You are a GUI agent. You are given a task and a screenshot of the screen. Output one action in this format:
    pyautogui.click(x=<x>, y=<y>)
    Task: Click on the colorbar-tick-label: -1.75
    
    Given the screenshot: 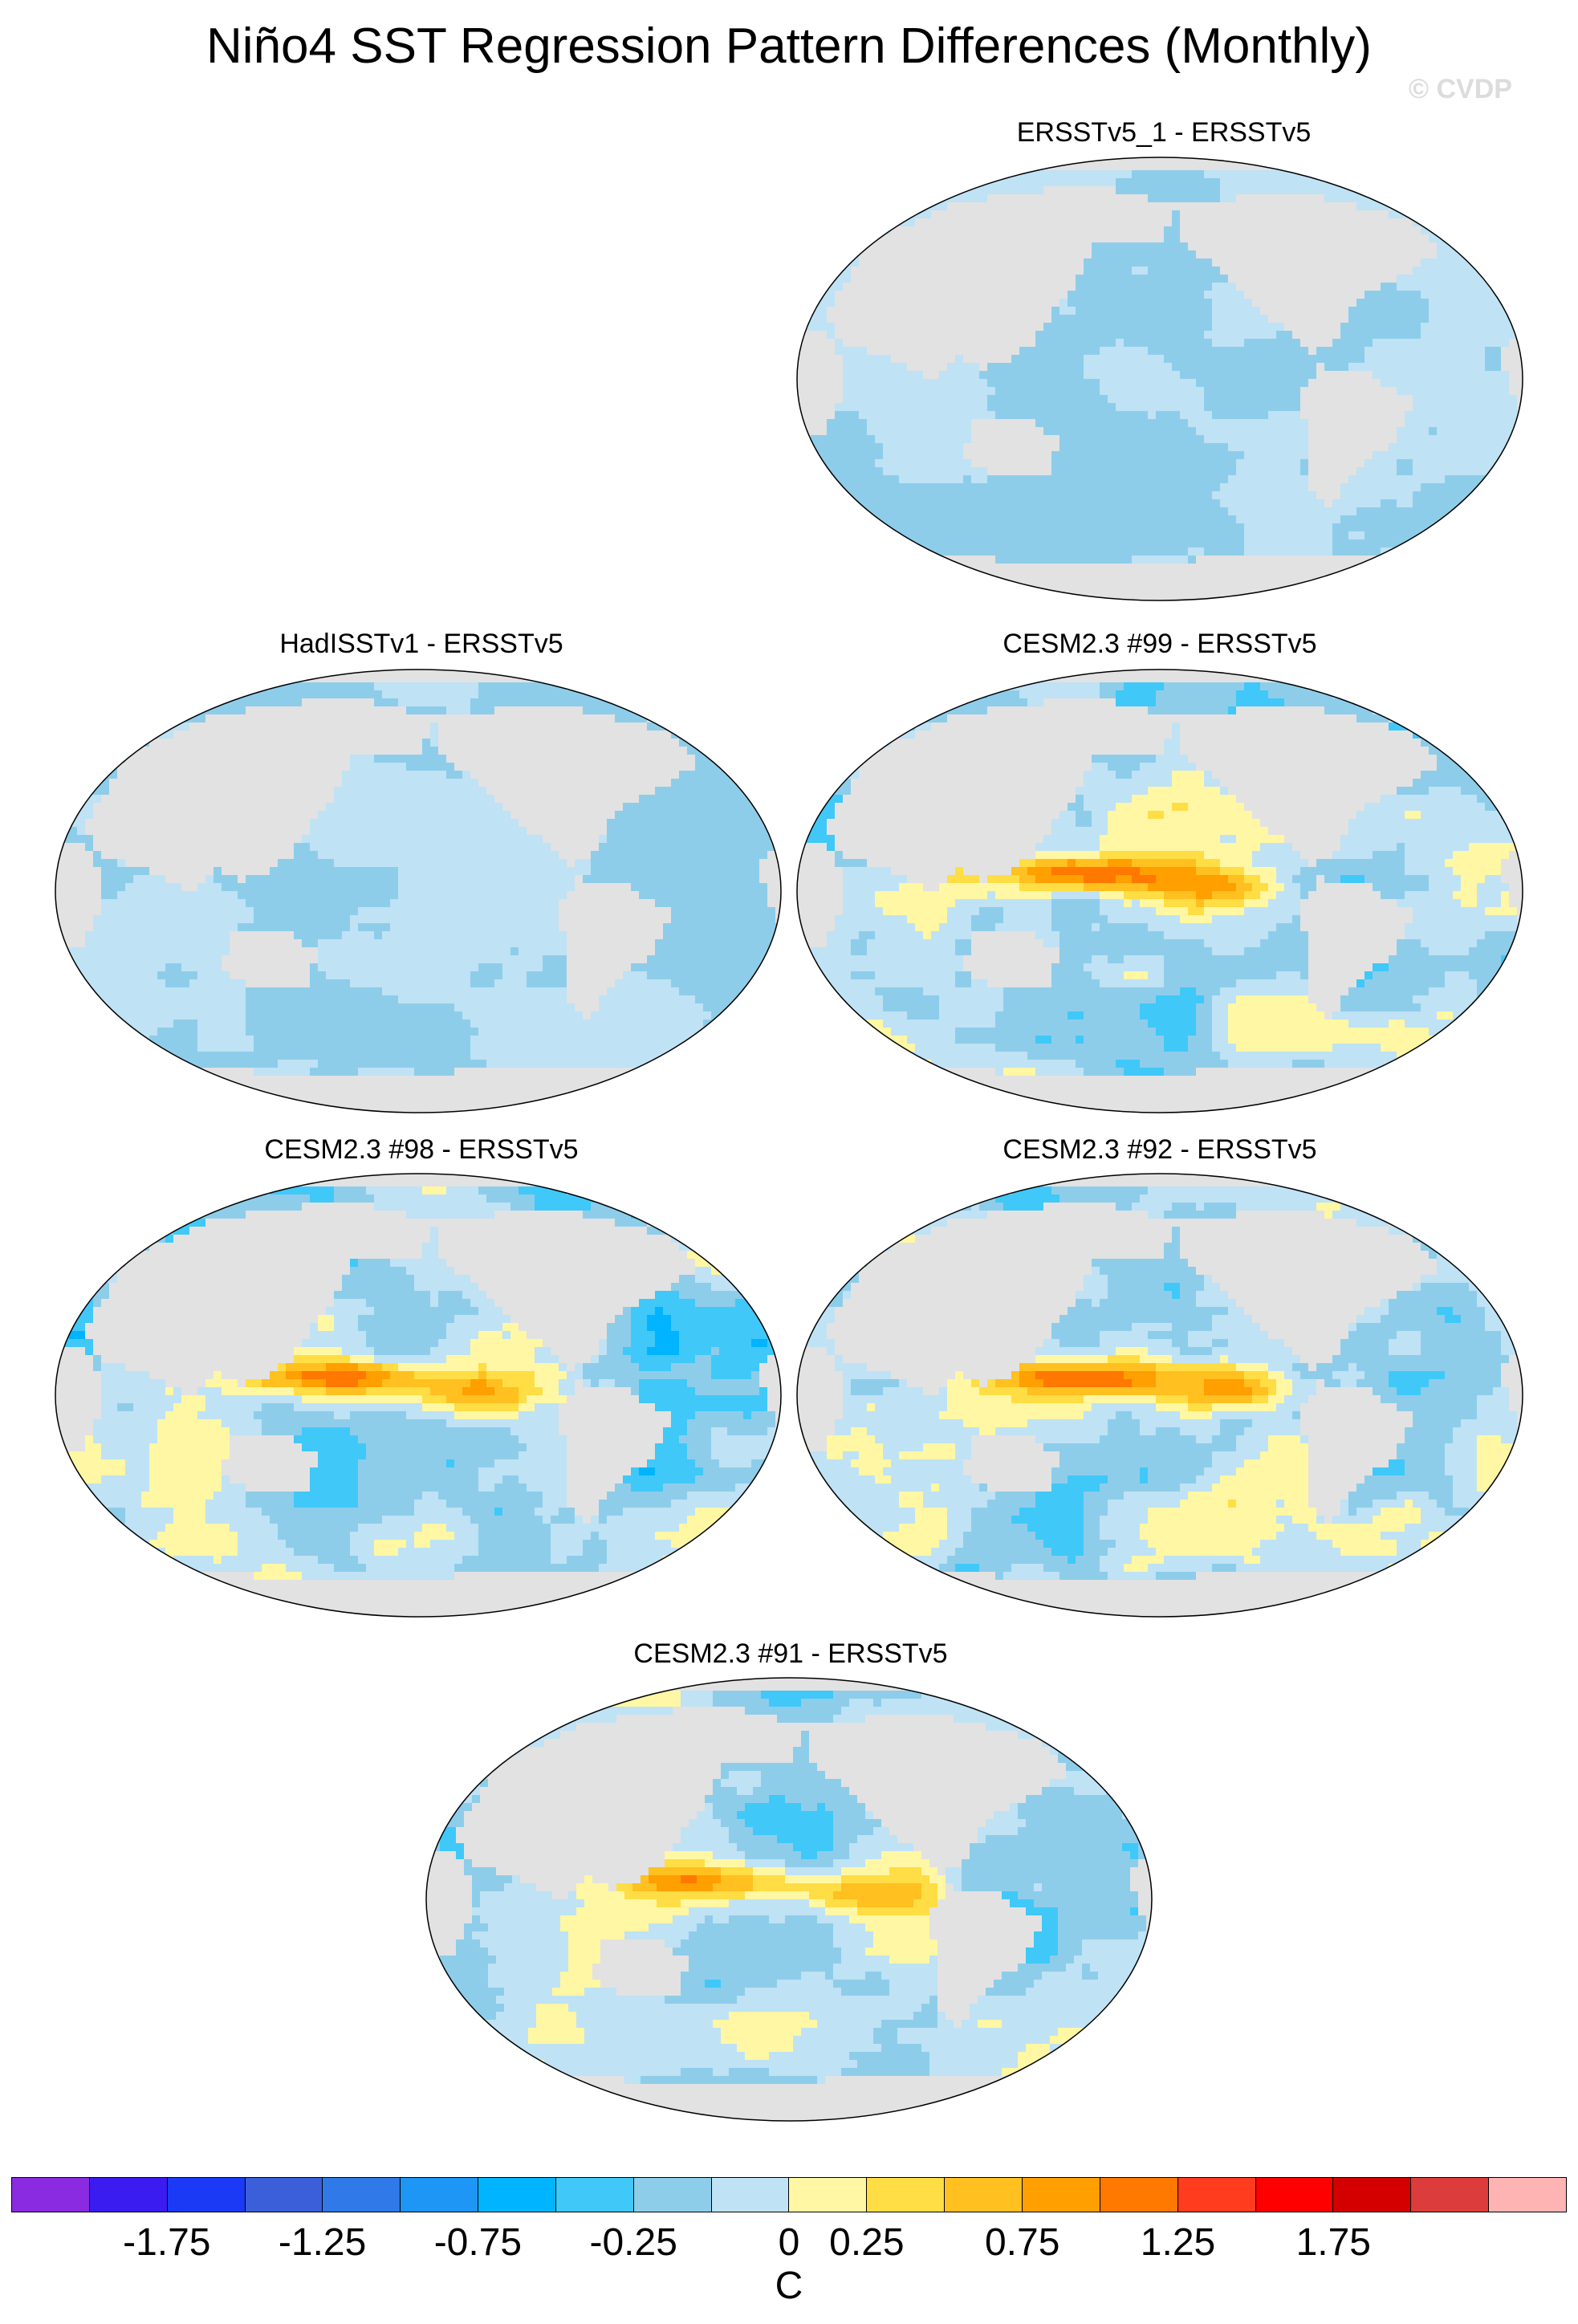 What is the action you would take?
    pyautogui.click(x=167, y=2242)
    